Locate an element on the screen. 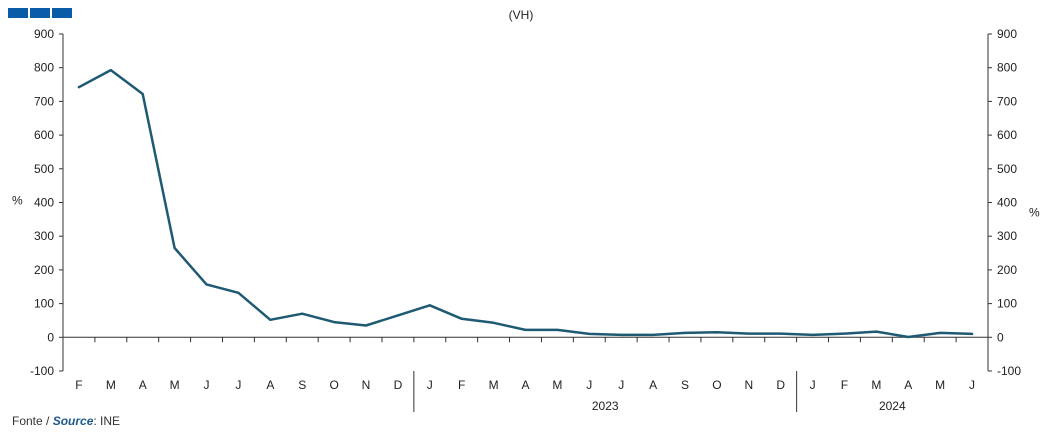  year-label: 2024 is located at coordinates (892, 406).